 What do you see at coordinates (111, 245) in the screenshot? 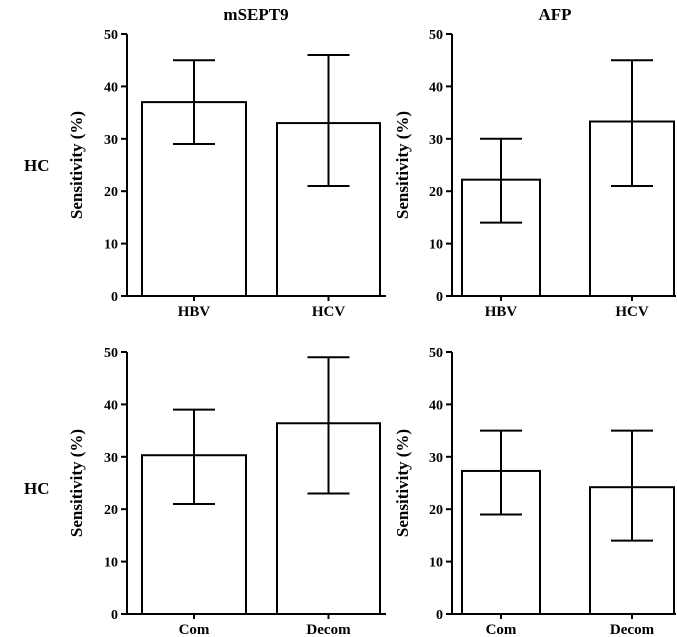
I see `chart-0-ytick-label-1: 10` at bounding box center [111, 245].